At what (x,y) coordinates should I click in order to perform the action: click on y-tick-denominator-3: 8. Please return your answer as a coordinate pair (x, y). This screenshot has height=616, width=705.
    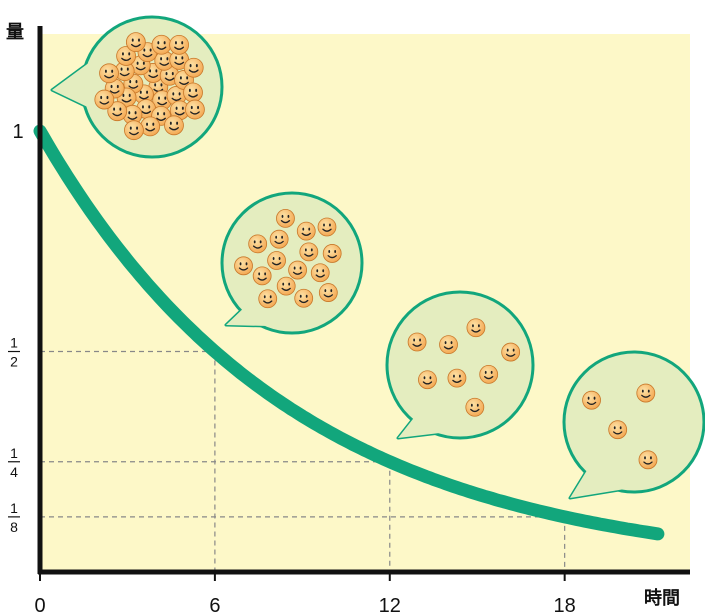
    Looking at the image, I should click on (14, 527).